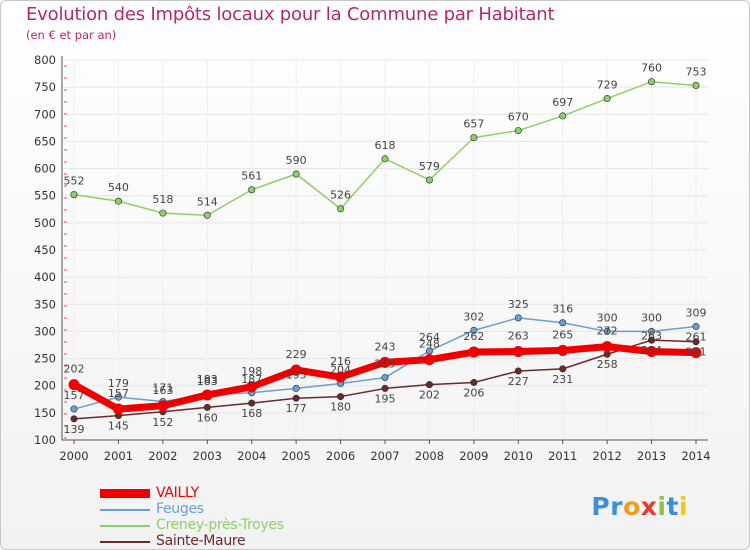 The height and width of the screenshot is (550, 750). Describe the element at coordinates (296, 408) in the screenshot. I see `data-label: 177` at that location.